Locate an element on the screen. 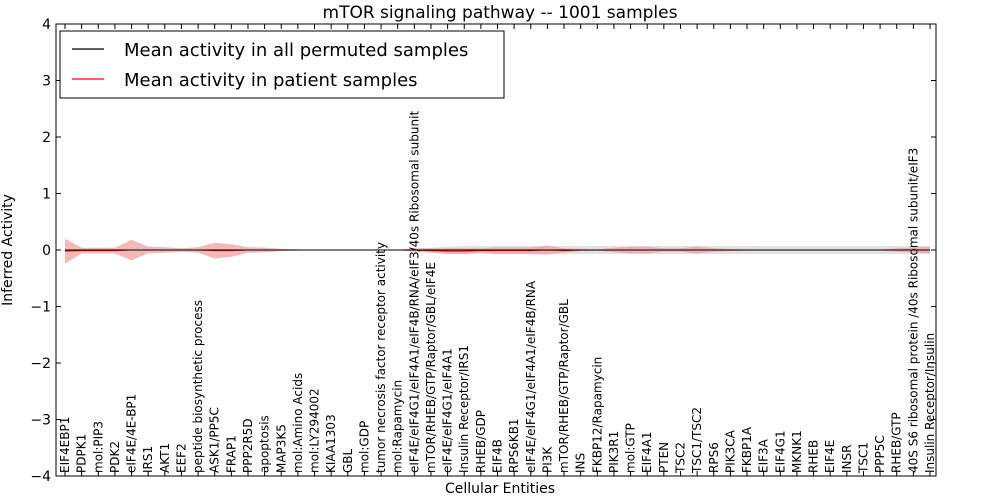 This screenshot has width=1000, height=500. x-tick-label: PTEN is located at coordinates (664, 457).